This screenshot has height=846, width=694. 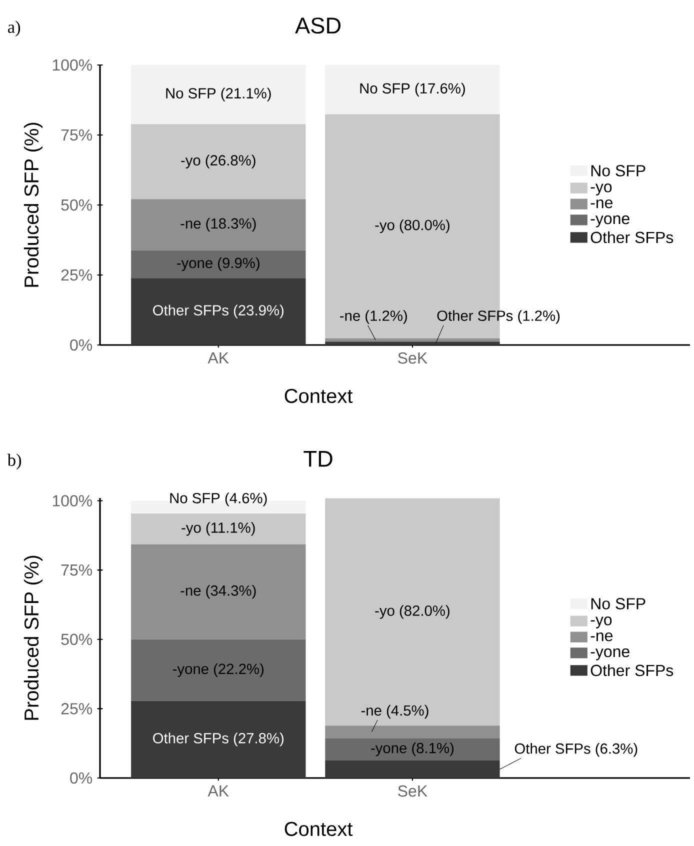 I want to click on data-label: -yone (22.2%), so click(x=218, y=670).